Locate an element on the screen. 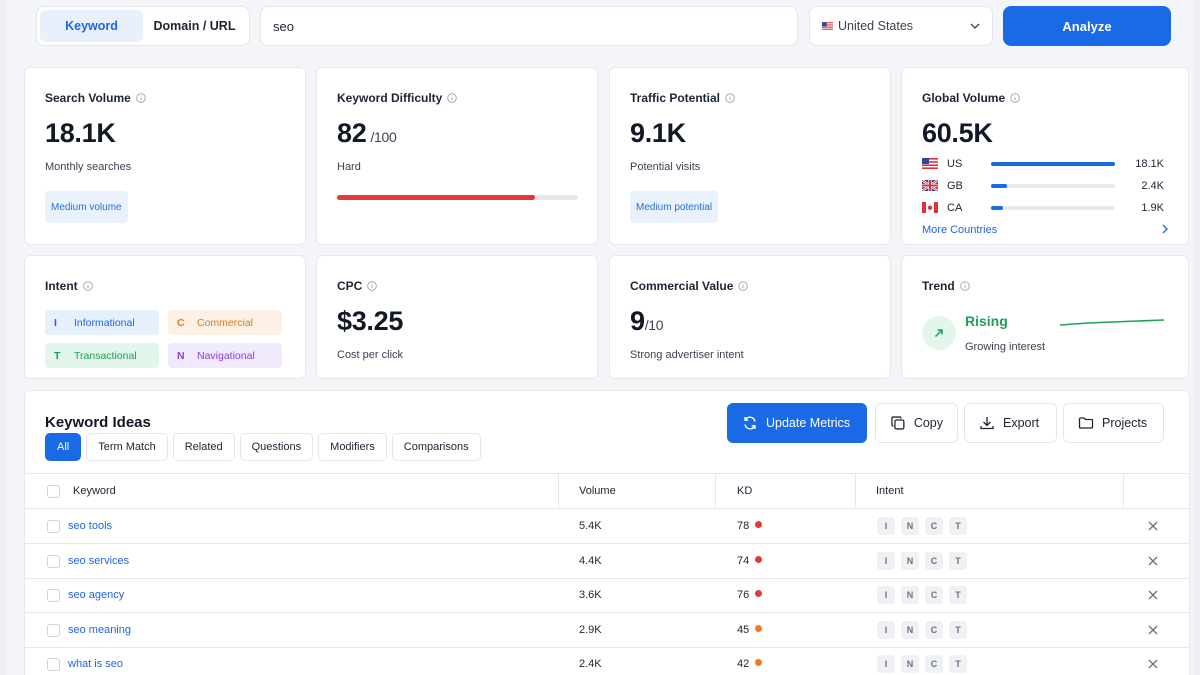 This screenshot has height=675, width=1200. global-volume-card: Global Volume 60.5K US 18.1K GB is located at coordinates (1045, 156).